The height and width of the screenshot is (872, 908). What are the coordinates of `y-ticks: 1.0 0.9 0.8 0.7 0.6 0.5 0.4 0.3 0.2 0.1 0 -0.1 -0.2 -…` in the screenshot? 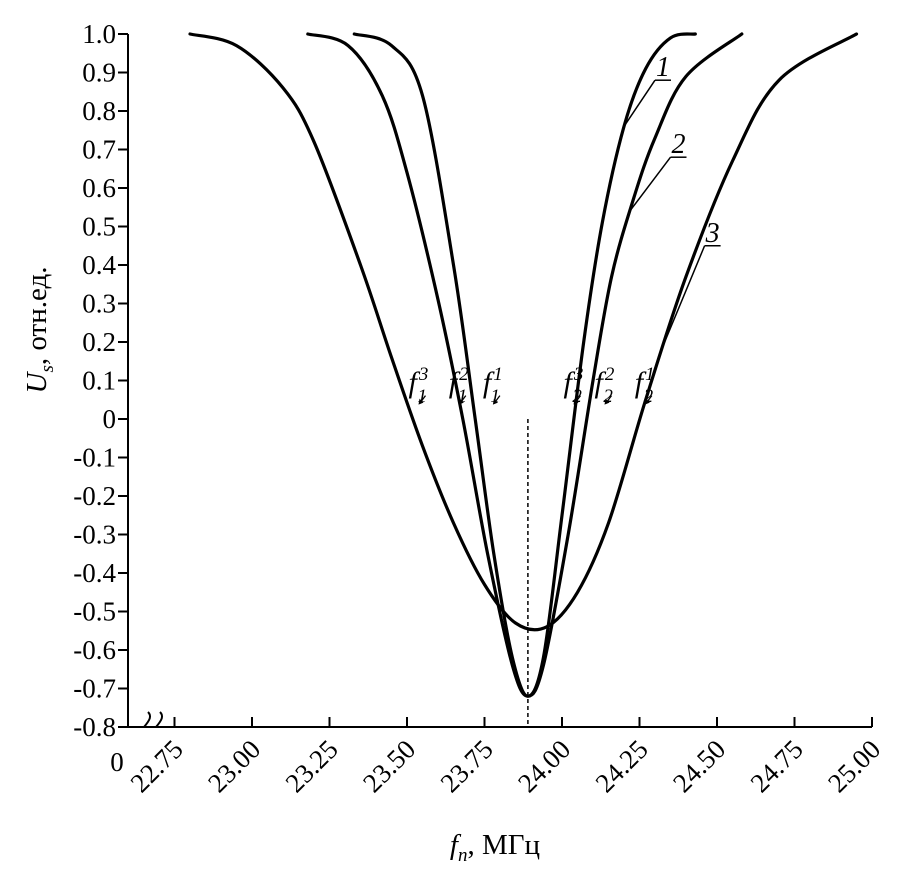 It's located at (100, 380).